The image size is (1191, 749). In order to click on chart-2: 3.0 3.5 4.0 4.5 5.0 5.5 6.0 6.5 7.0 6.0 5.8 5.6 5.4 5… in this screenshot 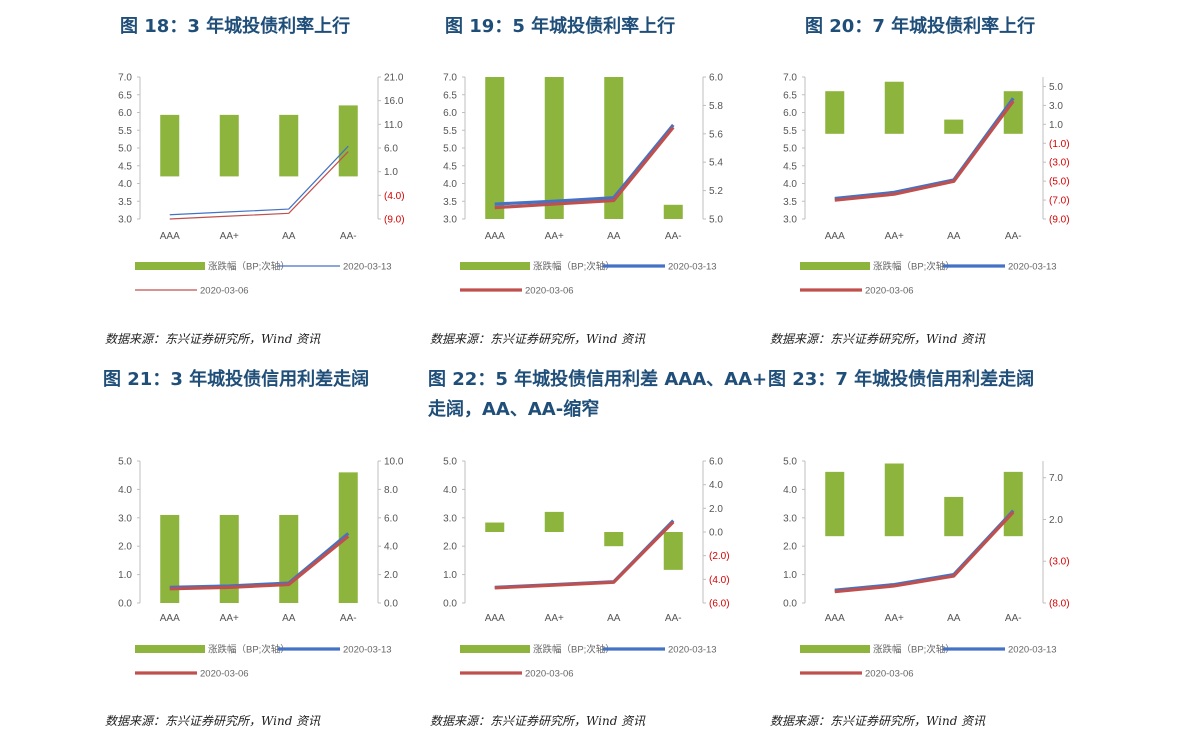, I will do `click(583, 185)`.